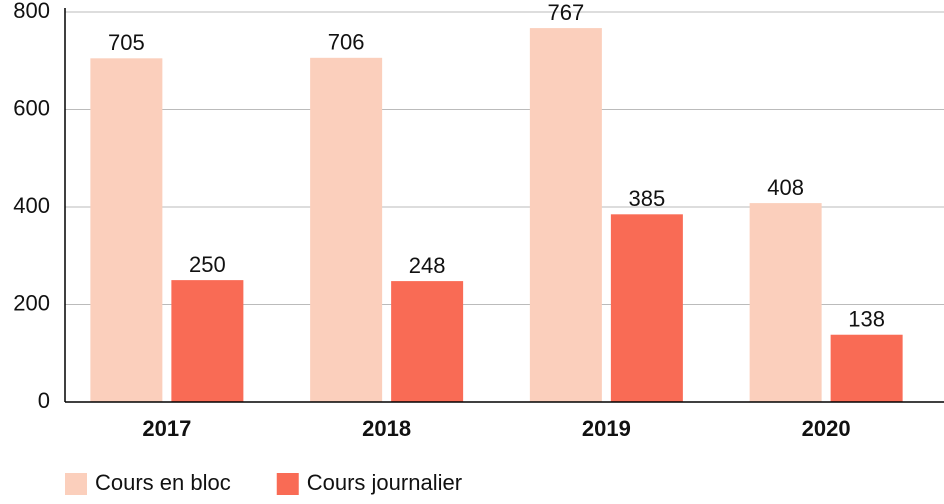  What do you see at coordinates (647, 198) in the screenshot?
I see `data-label: 385` at bounding box center [647, 198].